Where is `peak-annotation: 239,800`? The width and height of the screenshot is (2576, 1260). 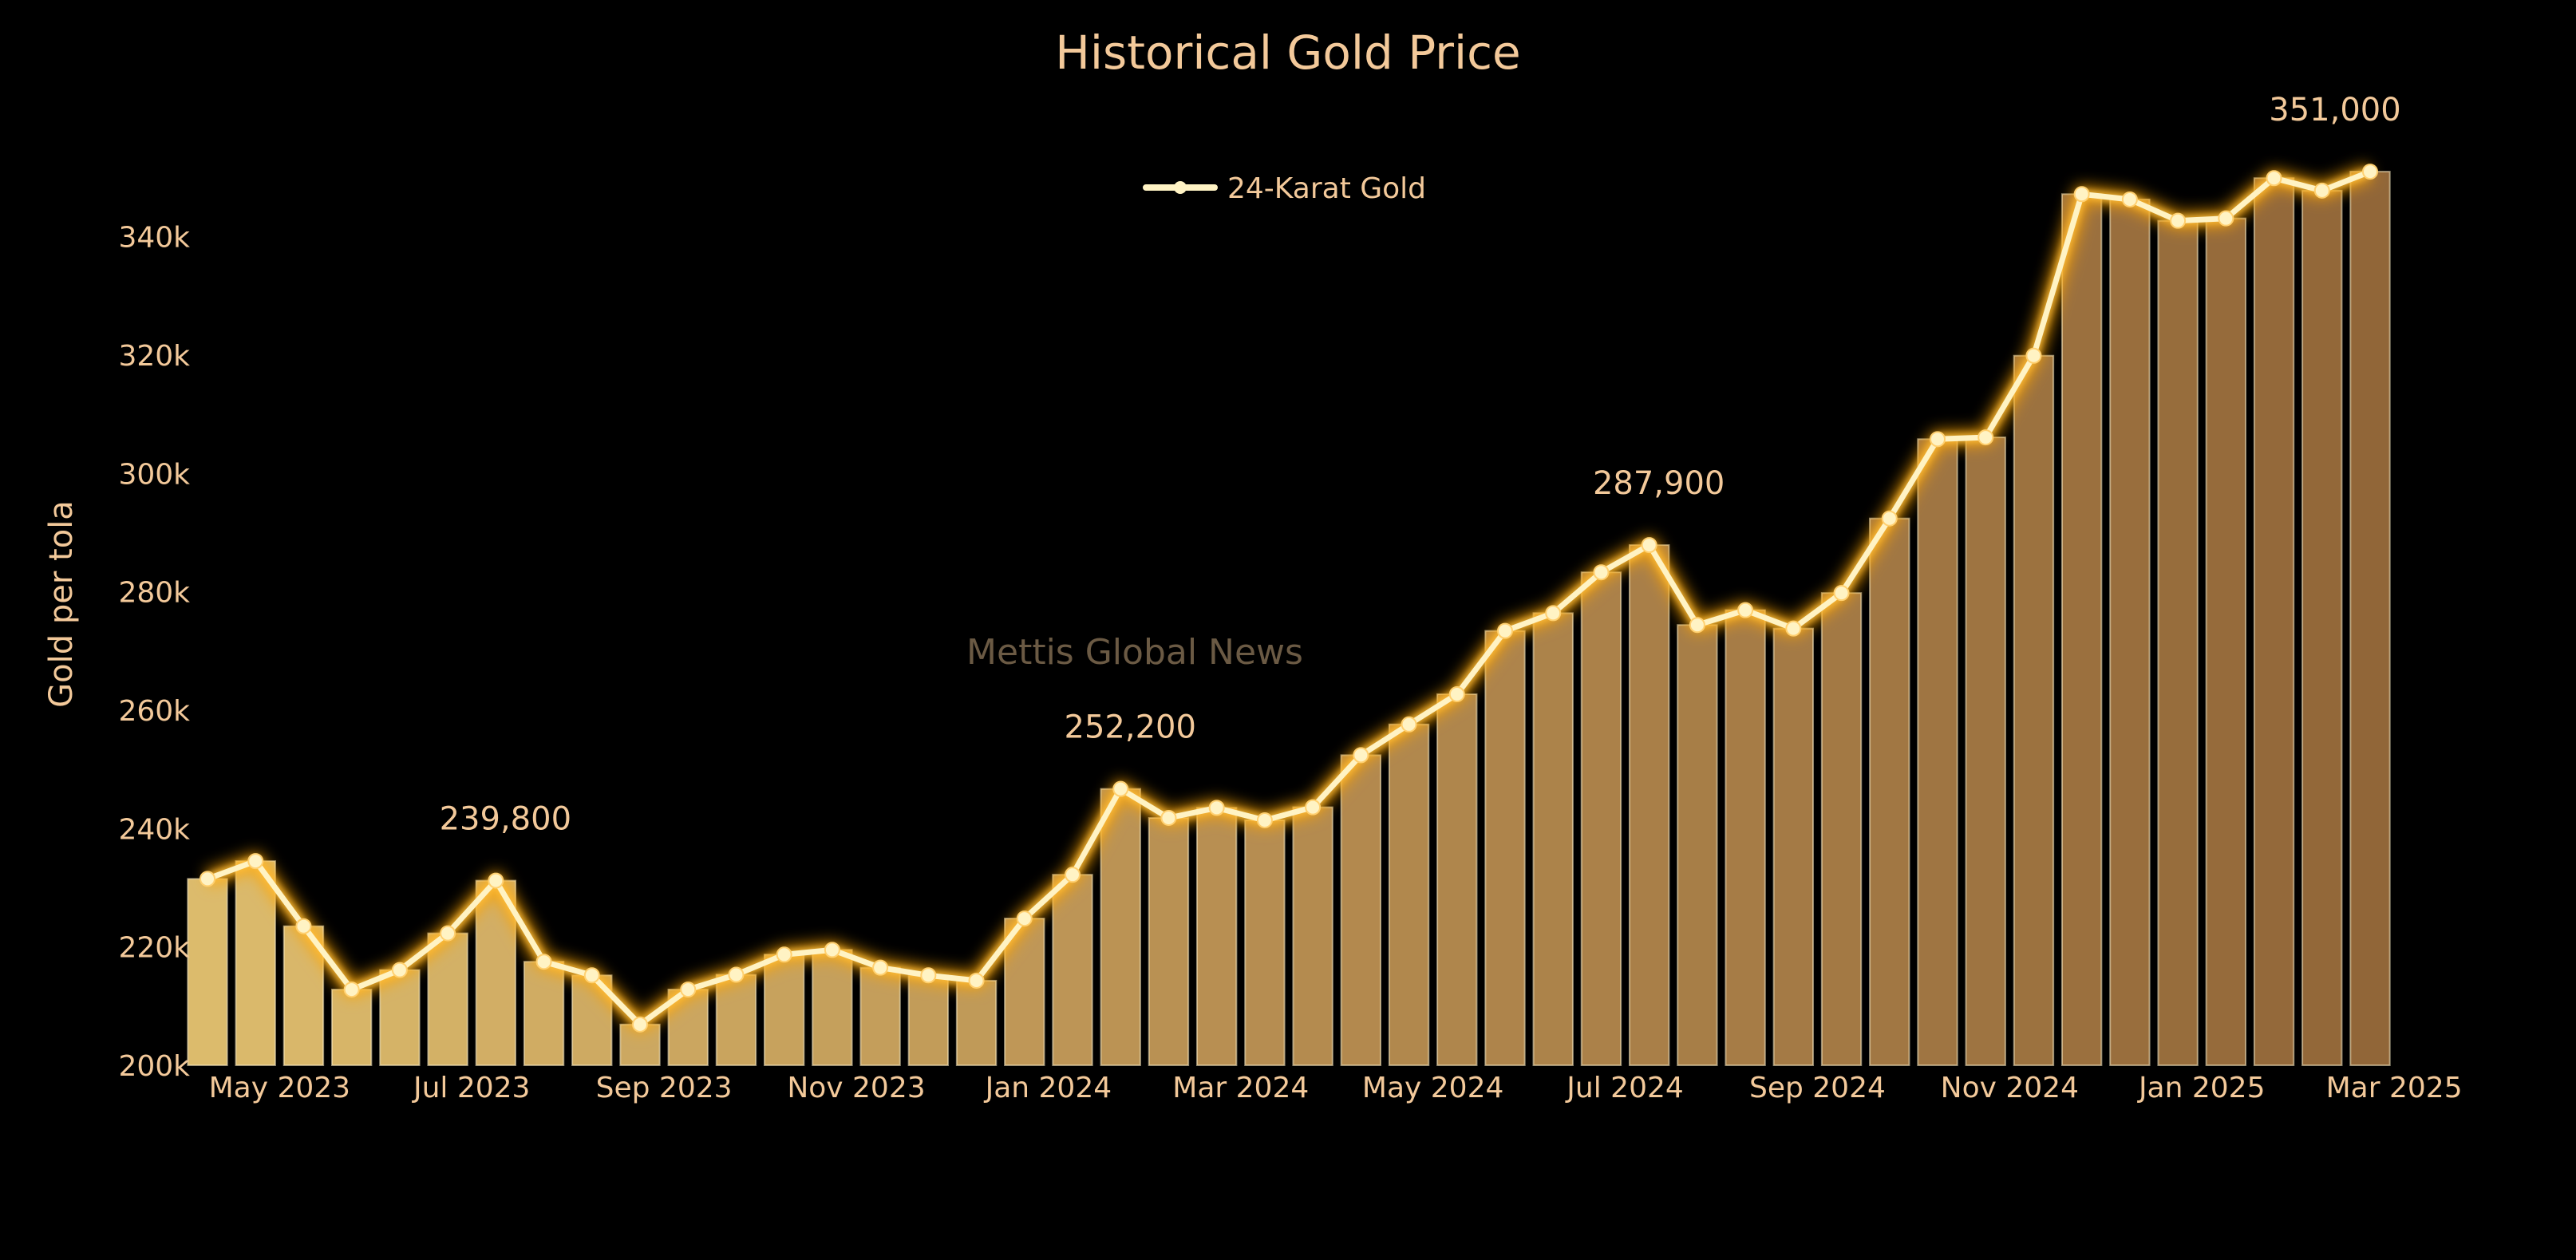
peak-annotation: 239,800 is located at coordinates (505, 819).